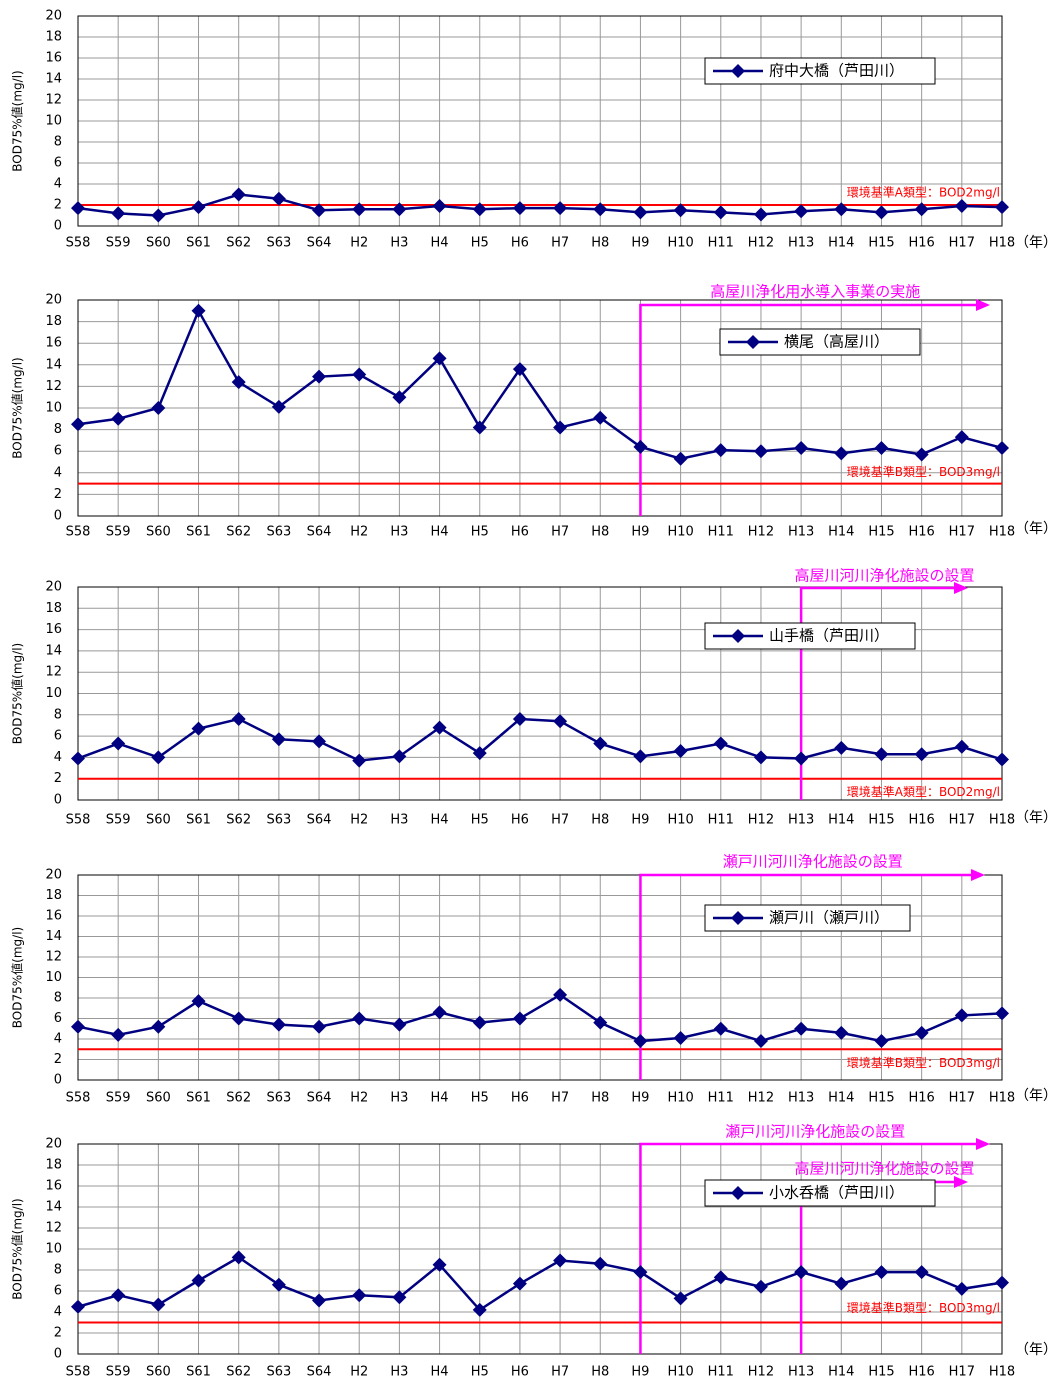  Describe the element at coordinates (319, 532) in the screenshot. I see `x-tick-label: S64` at that location.